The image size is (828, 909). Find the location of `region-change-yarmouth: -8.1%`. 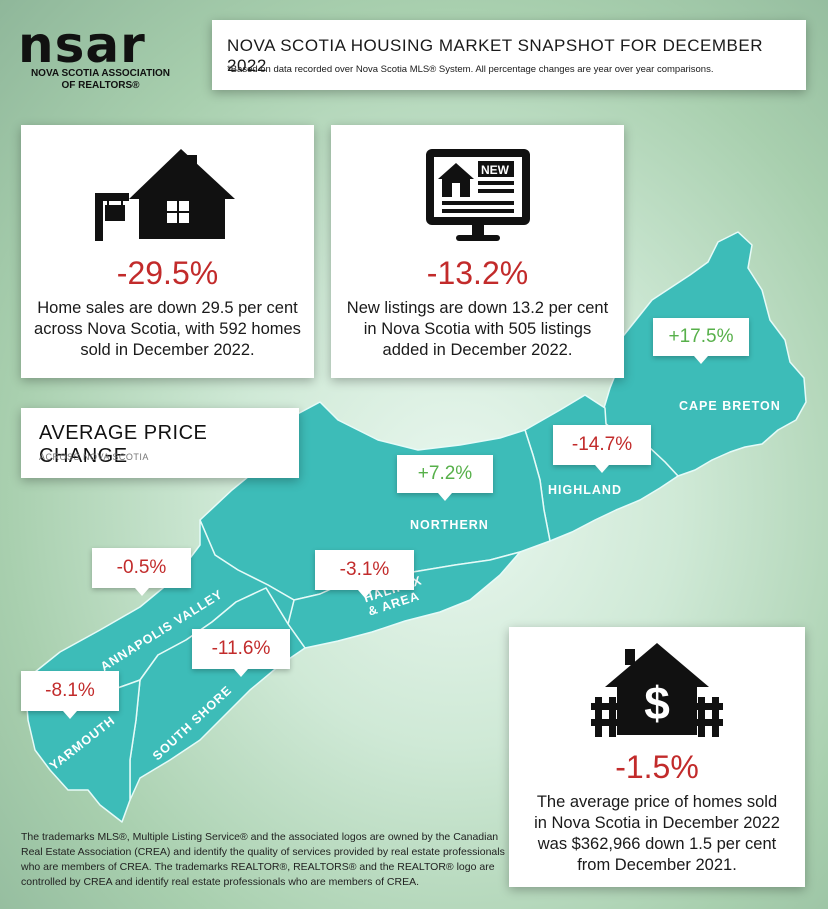

region-change-yarmouth: -8.1% is located at coordinates (70, 695).